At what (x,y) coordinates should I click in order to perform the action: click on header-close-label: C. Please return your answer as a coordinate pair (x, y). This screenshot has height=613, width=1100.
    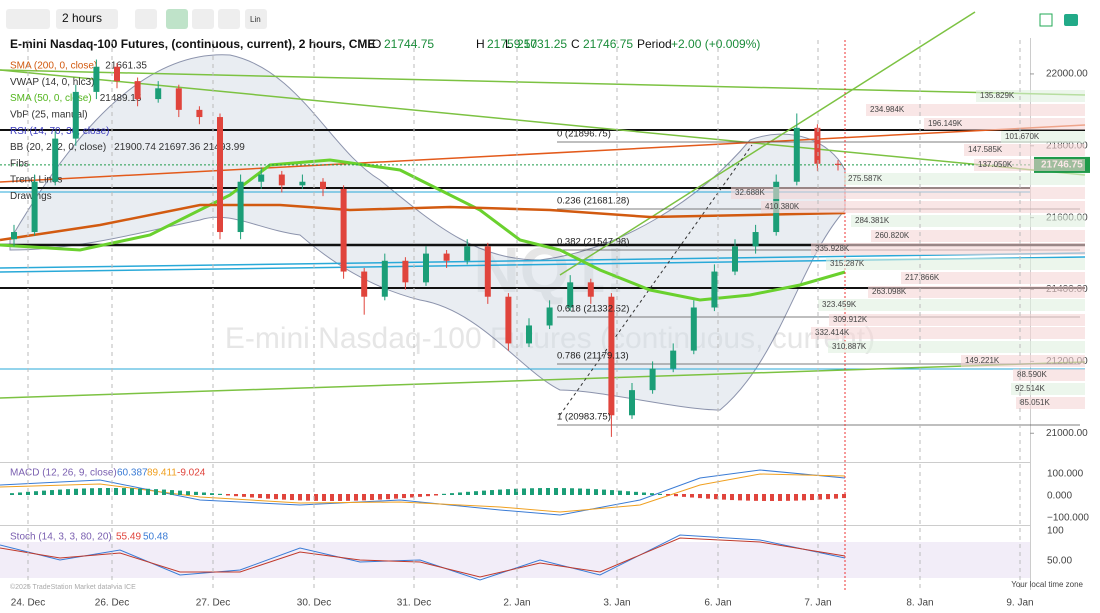
    Looking at the image, I should click on (575, 44).